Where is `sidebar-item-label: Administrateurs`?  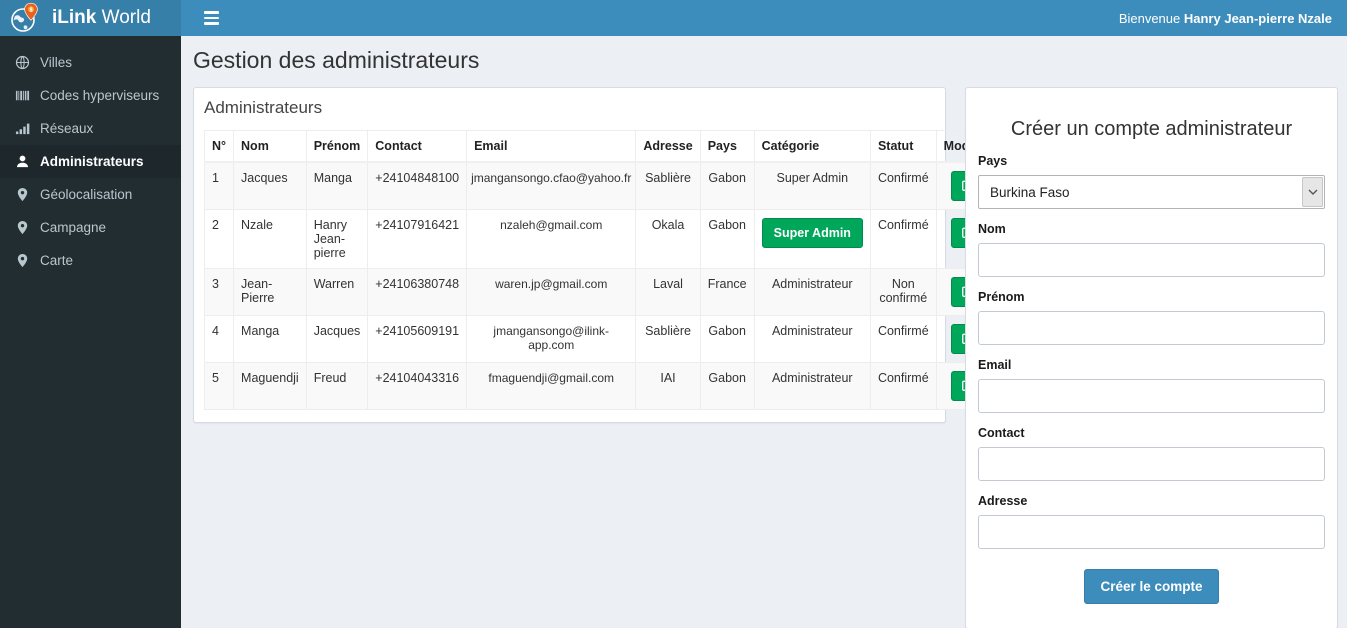
sidebar-item-label: Administrateurs is located at coordinates (92, 161).